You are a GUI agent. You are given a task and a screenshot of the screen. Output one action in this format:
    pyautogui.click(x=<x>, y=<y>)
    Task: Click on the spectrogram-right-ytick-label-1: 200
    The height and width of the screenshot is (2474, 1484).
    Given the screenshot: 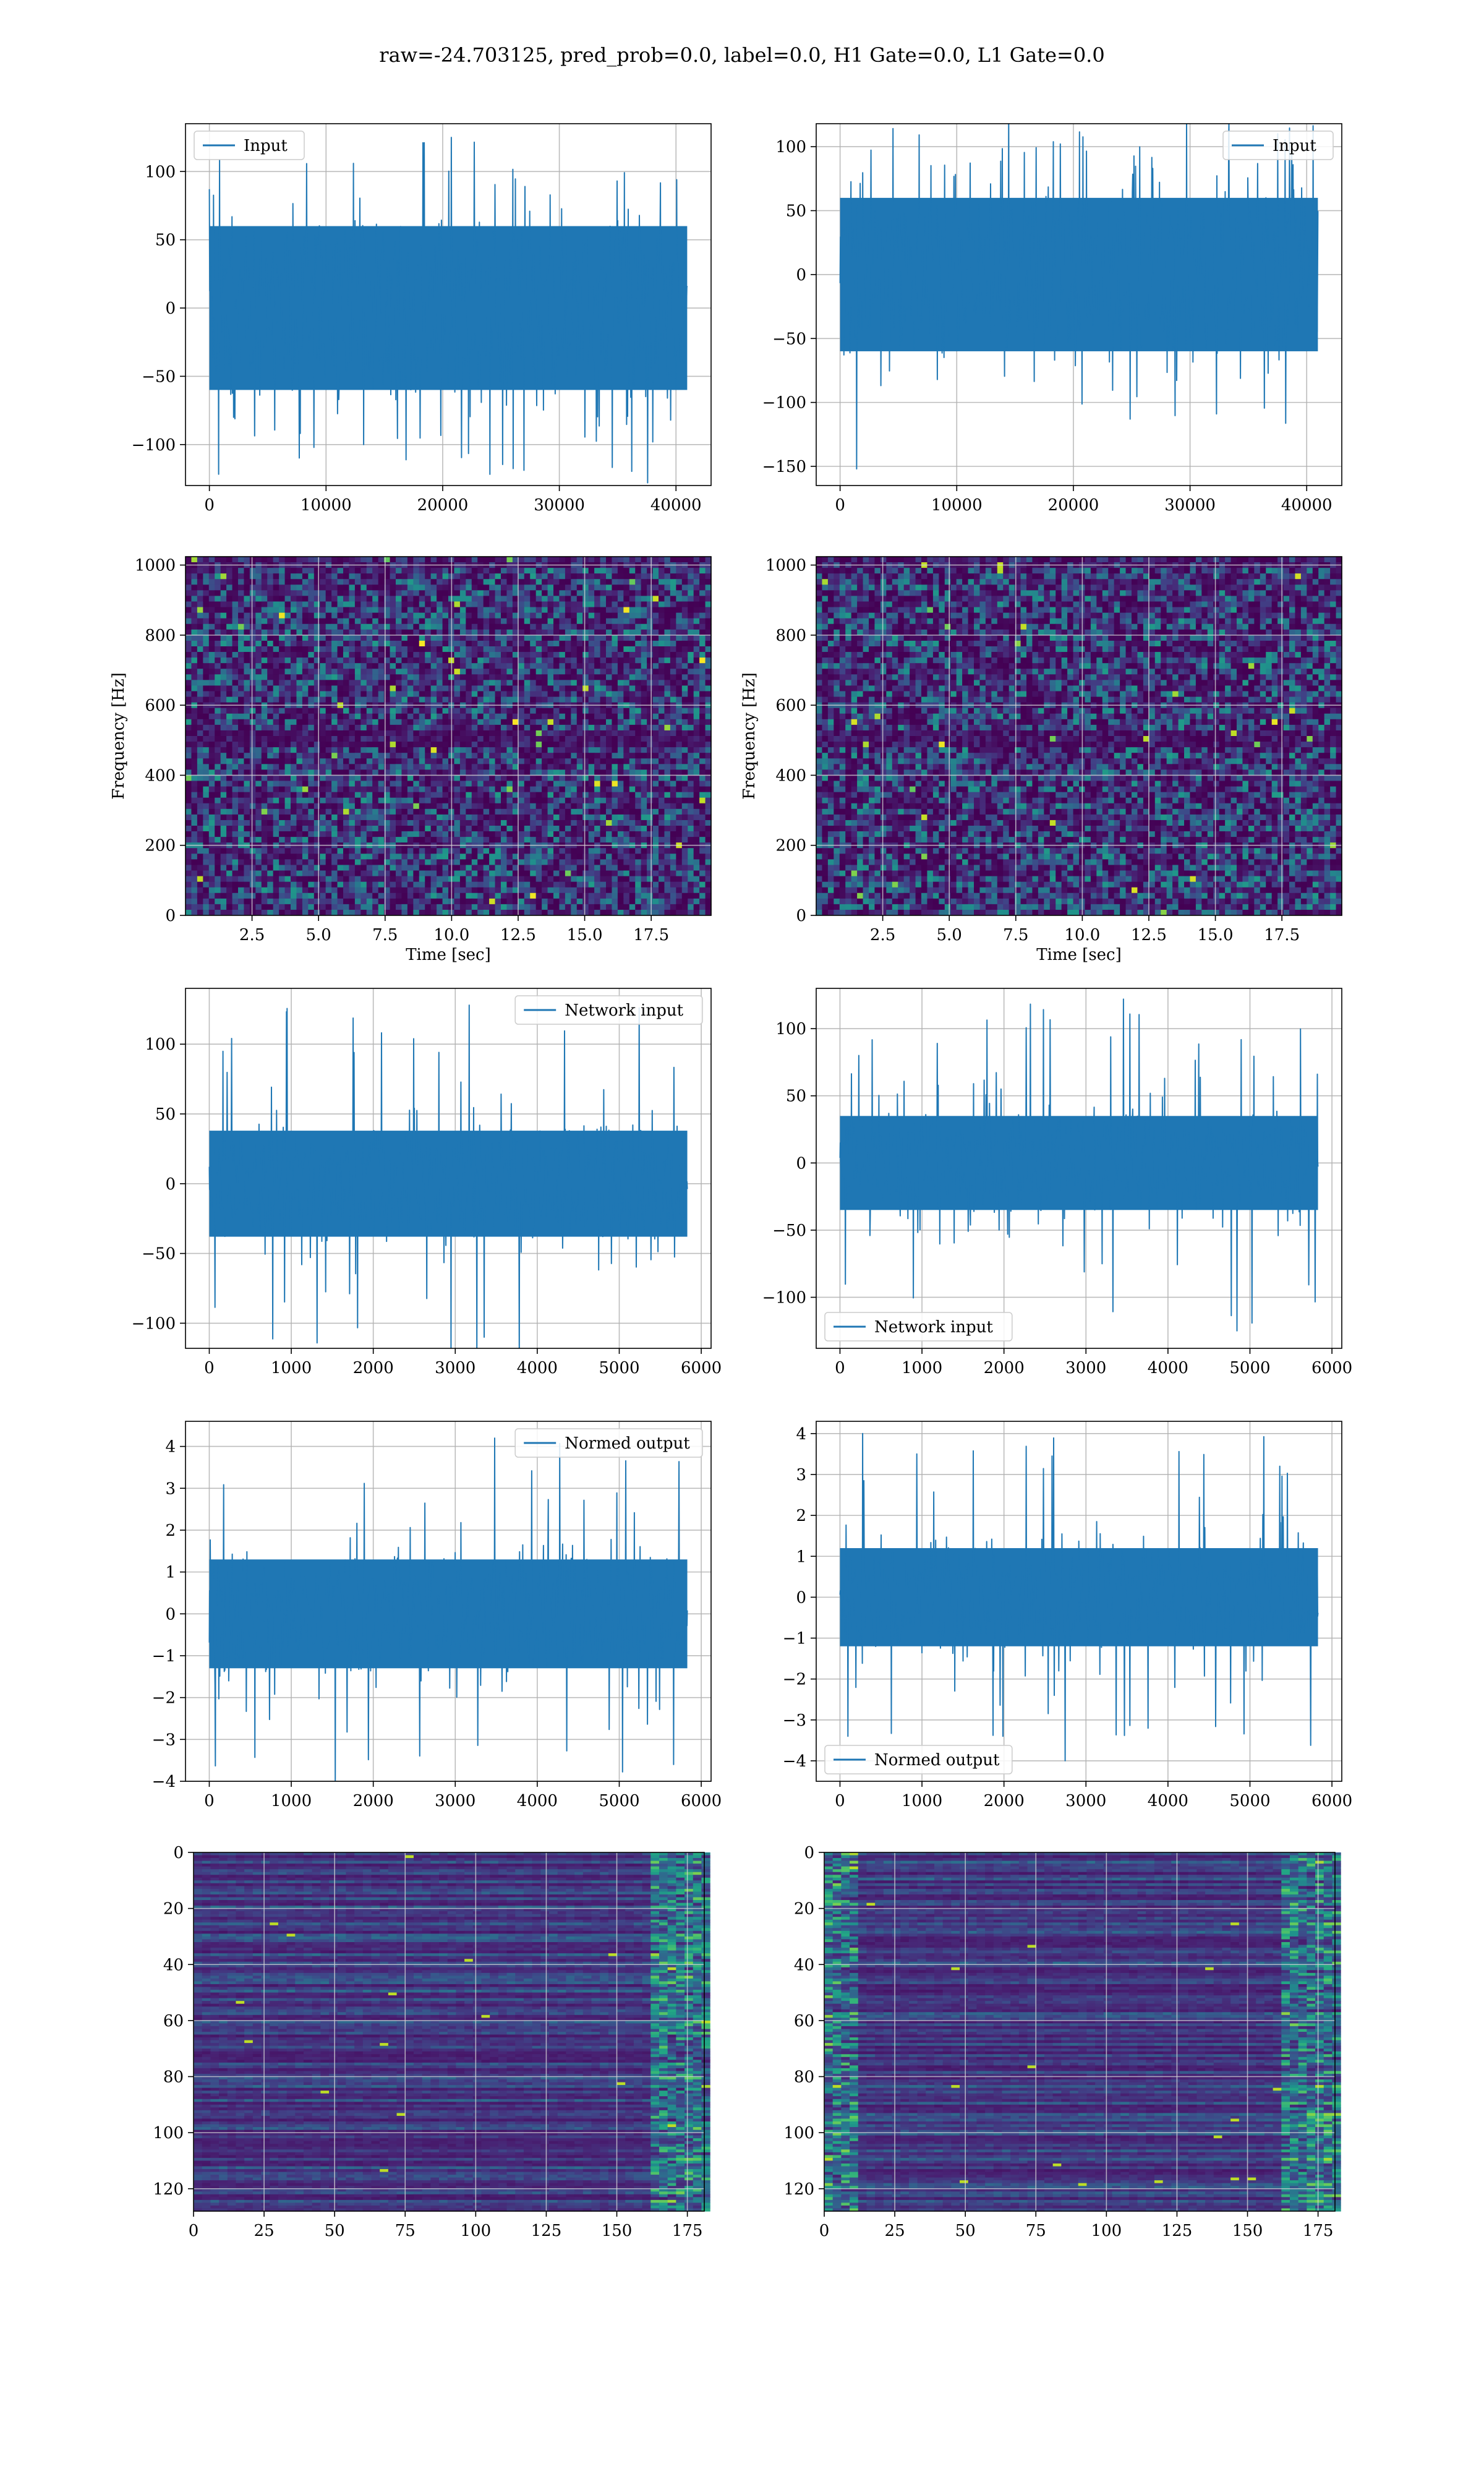 What is the action you would take?
    pyautogui.click(x=790, y=846)
    